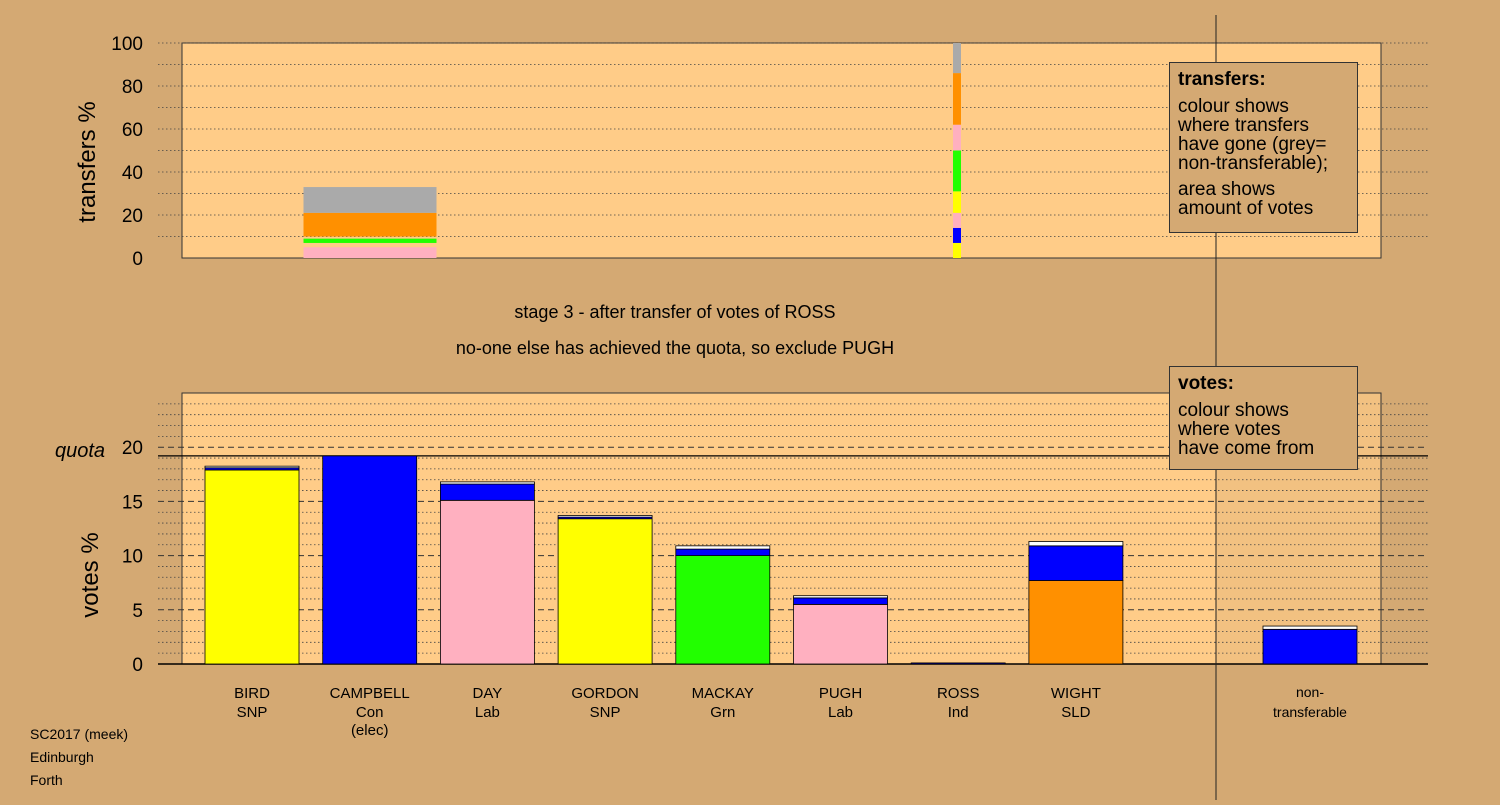 The image size is (1500, 805). Describe the element at coordinates (137, 611) in the screenshot. I see `votes-y-tick-label: 5` at that location.